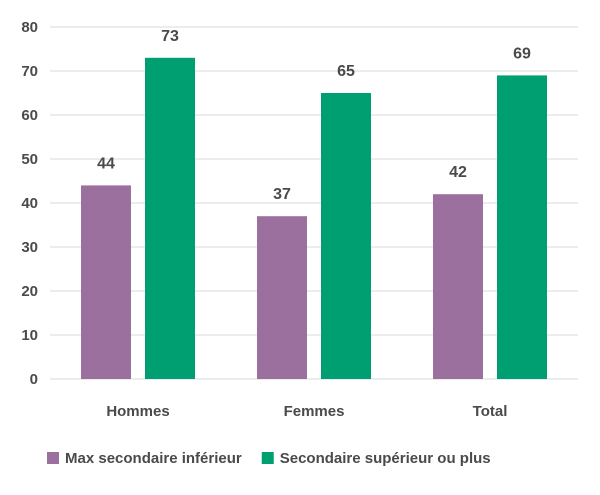 The image size is (600, 495). I want to click on y-axis-ticks: 0 10 20 30 40 50 60 70 80, so click(29, 203).